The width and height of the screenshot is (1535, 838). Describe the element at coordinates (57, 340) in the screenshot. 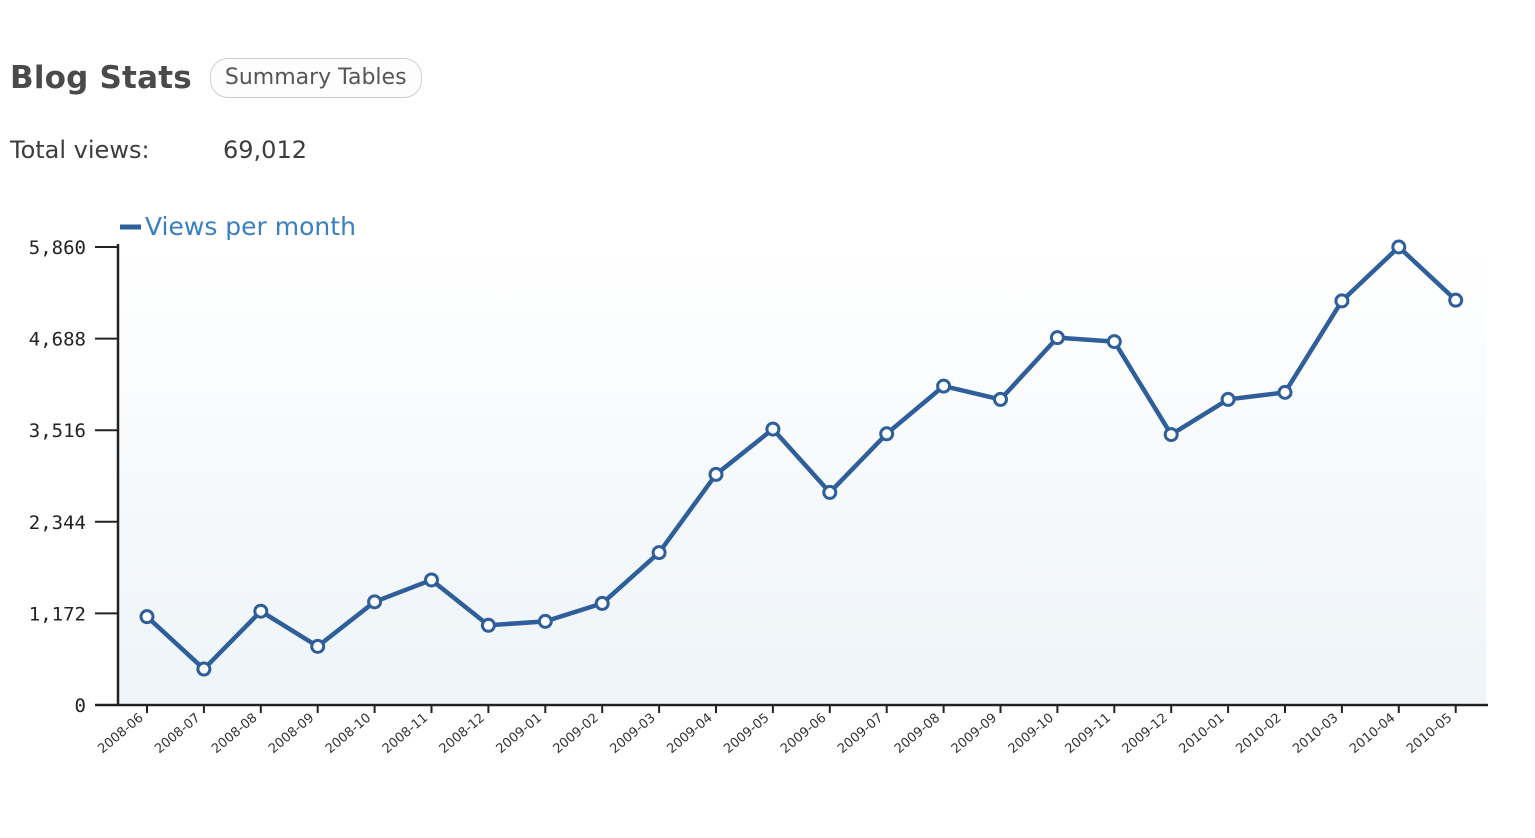

I see `y-tick-label: 4,688` at that location.